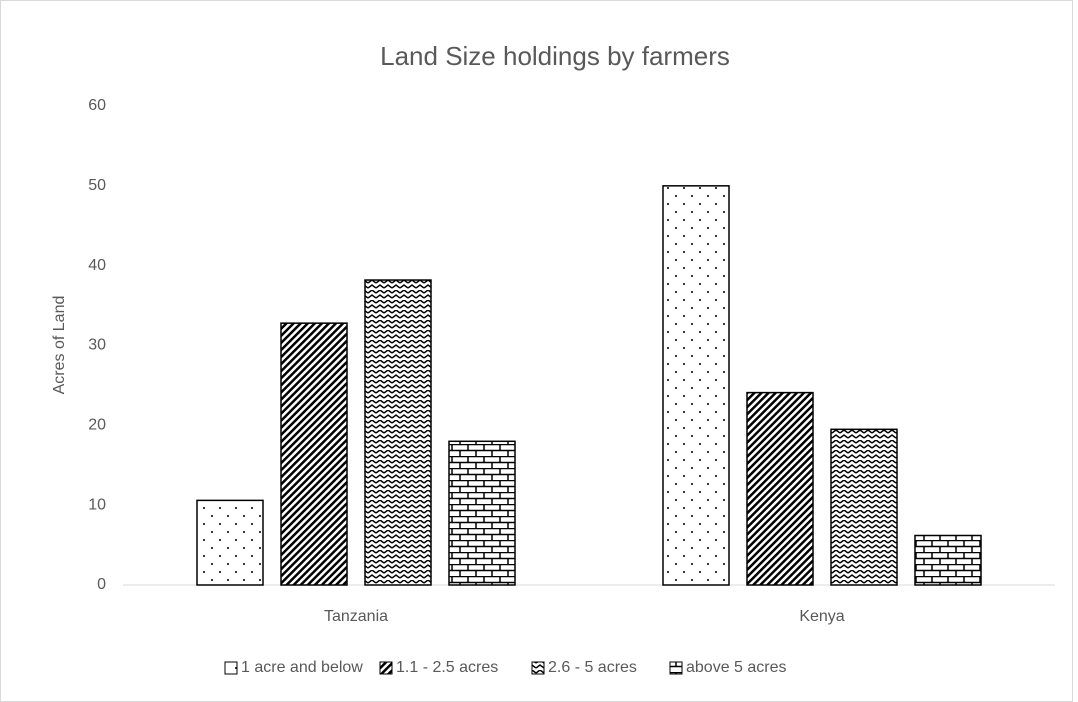  What do you see at coordinates (821, 616) in the screenshot?
I see `x-tick-label: Kenya` at bounding box center [821, 616].